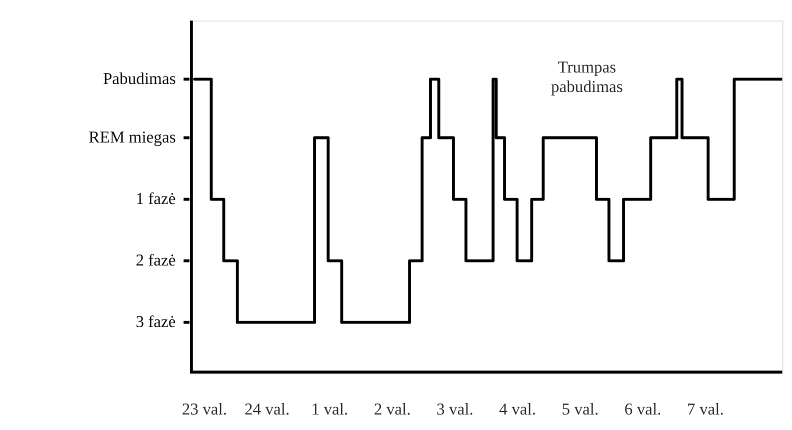 Image resolution: width=792 pixels, height=430 pixels. What do you see at coordinates (455, 409) in the screenshot?
I see `x-tick-label: 3 val.` at bounding box center [455, 409].